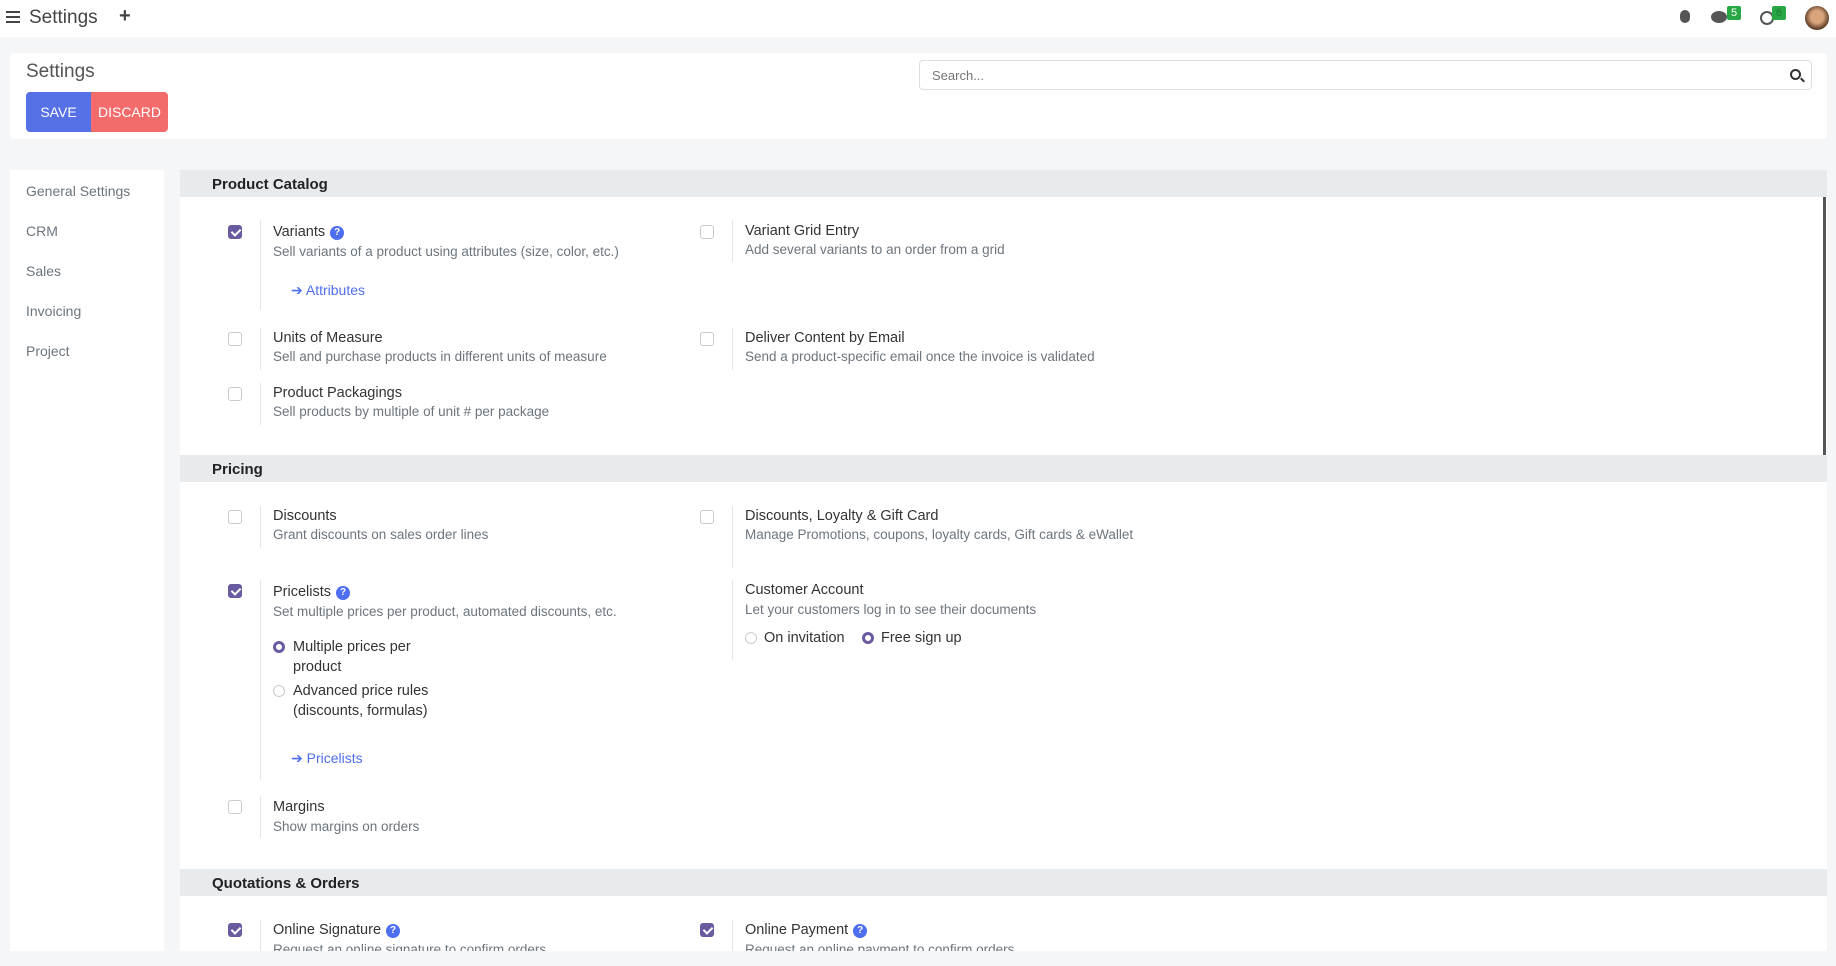 The image size is (1836, 966). I want to click on menu-icon, so click(13, 17).